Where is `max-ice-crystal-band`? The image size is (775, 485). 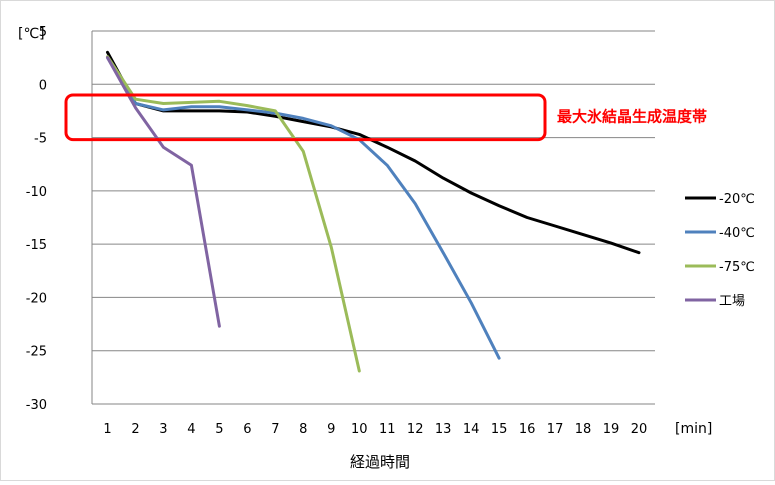
max-ice-crystal-band is located at coordinates (305, 117).